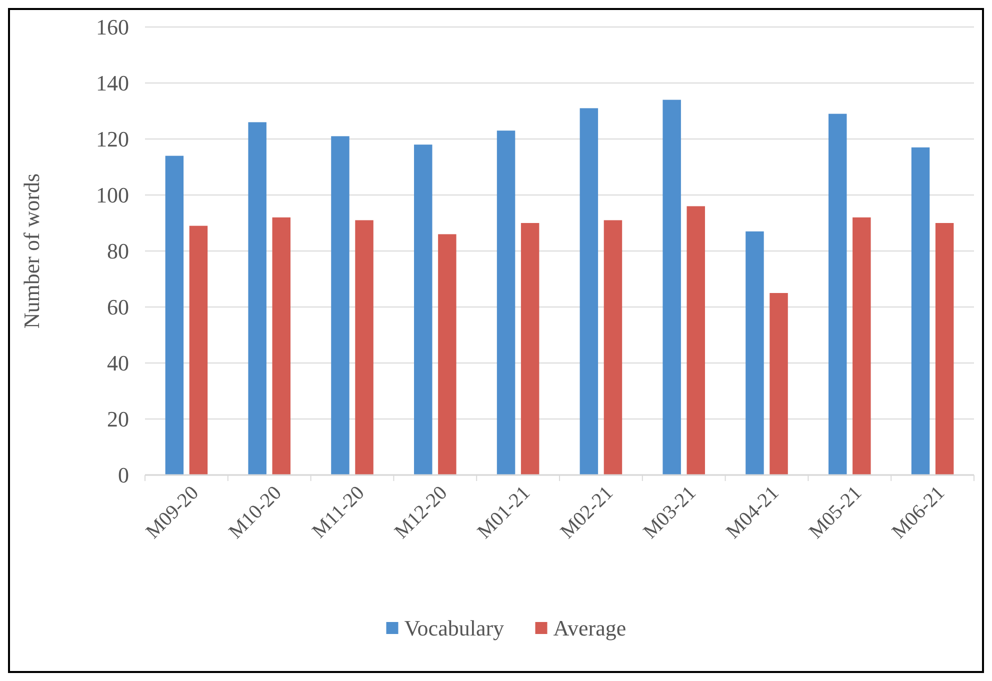 Image resolution: width=992 pixels, height=681 pixels. Describe the element at coordinates (118, 307) in the screenshot. I see `y-tick-label: 60` at that location.